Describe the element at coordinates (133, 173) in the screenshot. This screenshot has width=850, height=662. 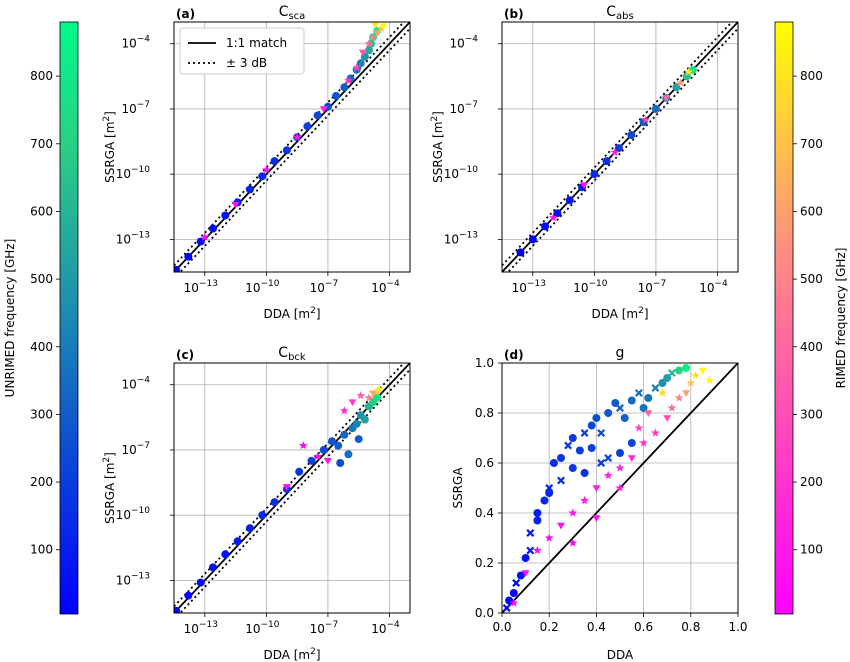
I see `y-tick-label: 10⁻¹⁰` at that location.